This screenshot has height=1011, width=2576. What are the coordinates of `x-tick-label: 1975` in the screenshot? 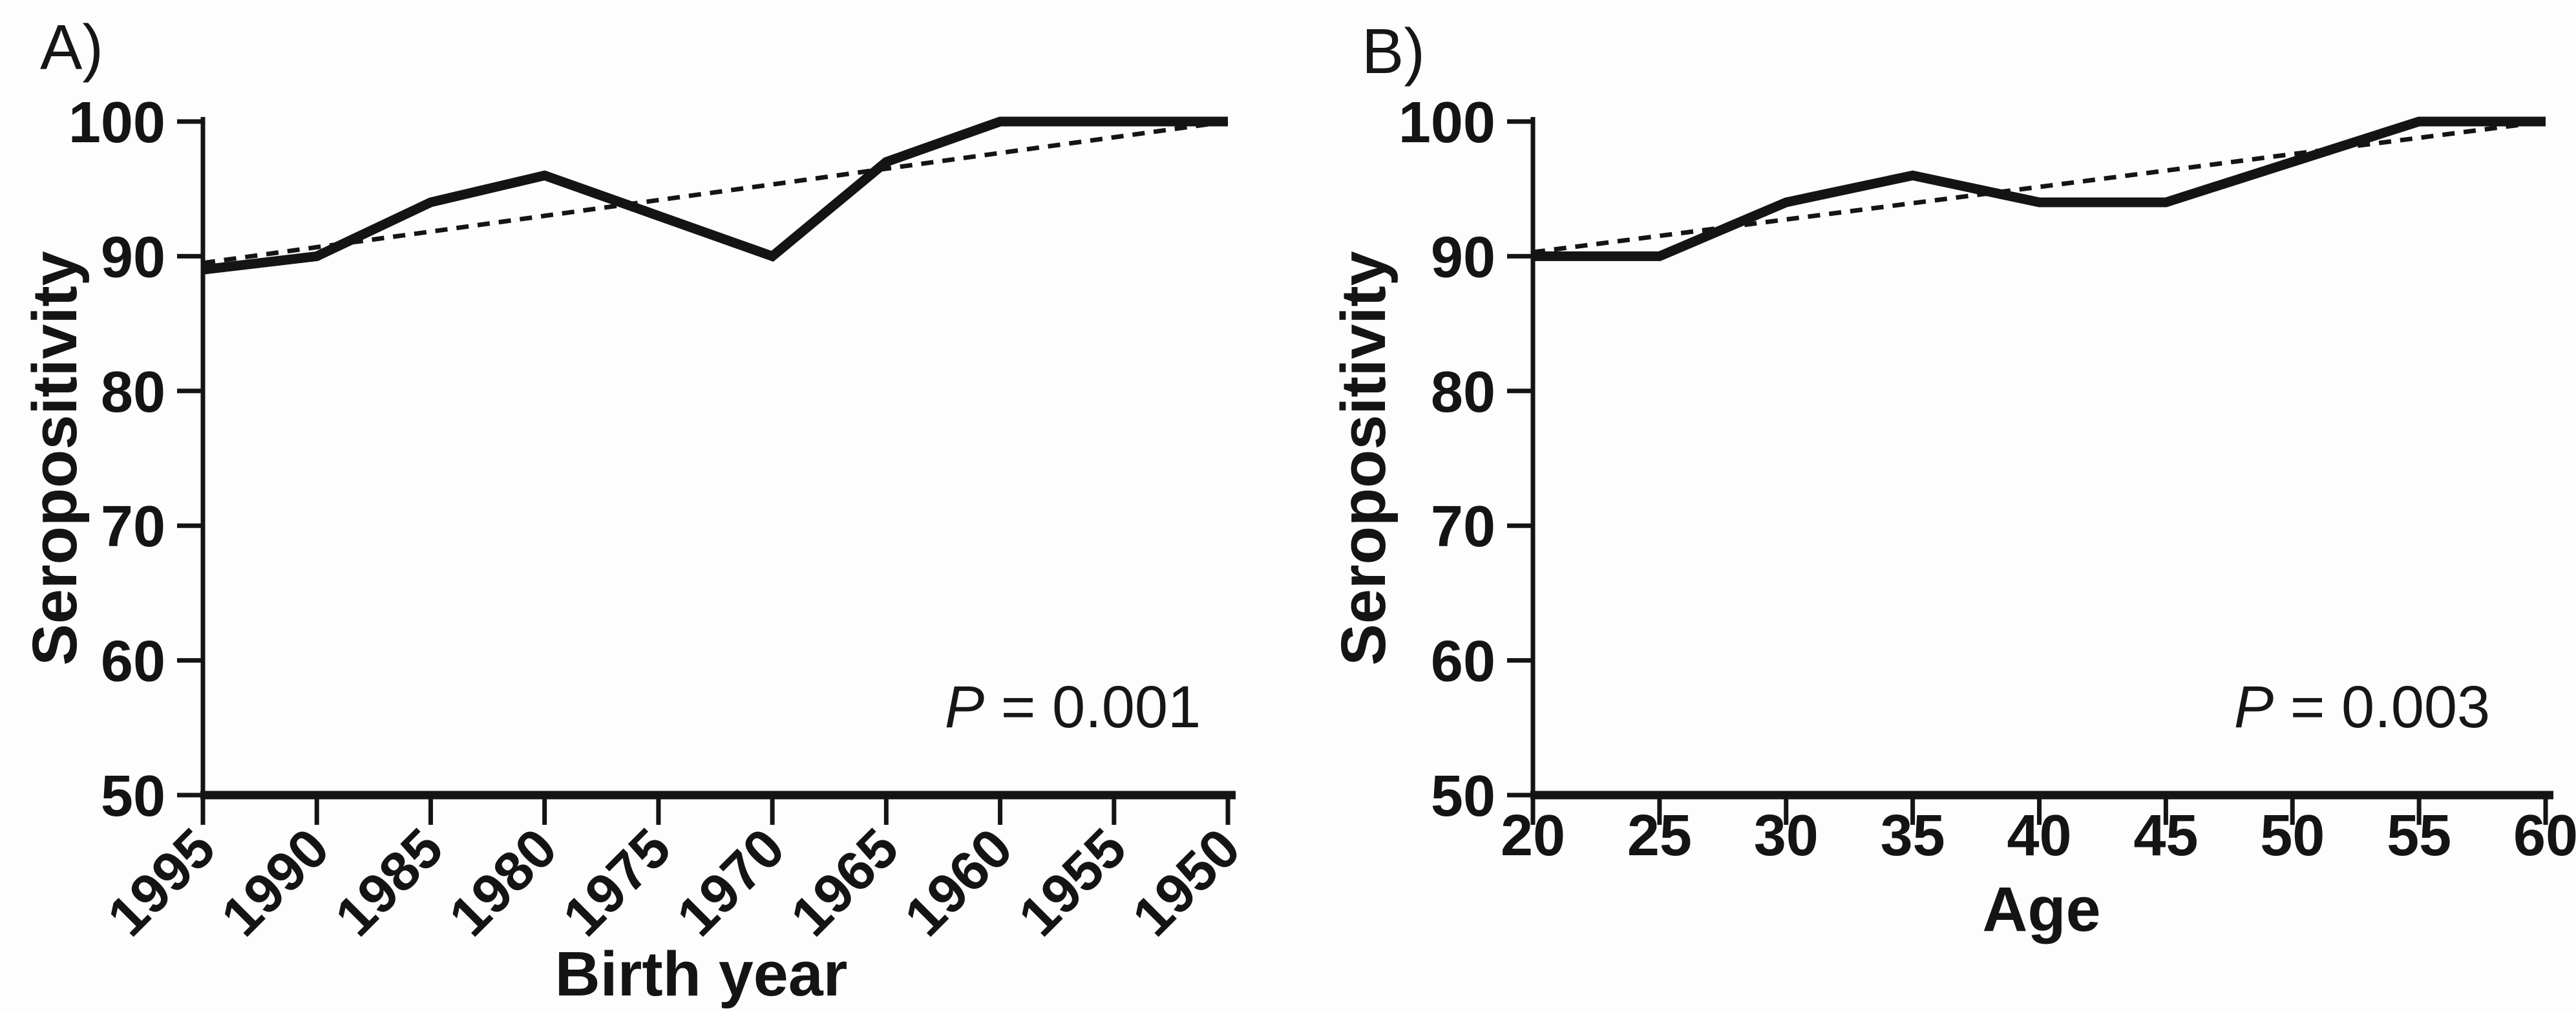 It's located at (616, 882).